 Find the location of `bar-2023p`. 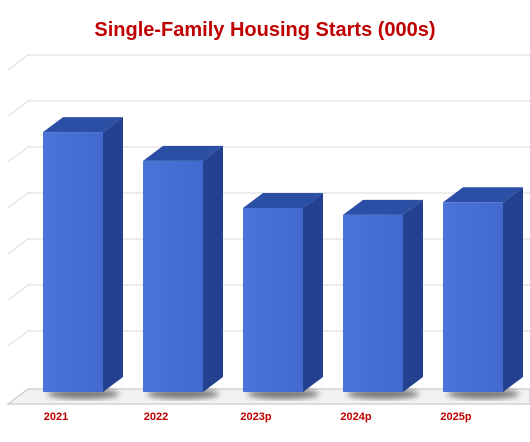

bar-2023p is located at coordinates (283, 296).